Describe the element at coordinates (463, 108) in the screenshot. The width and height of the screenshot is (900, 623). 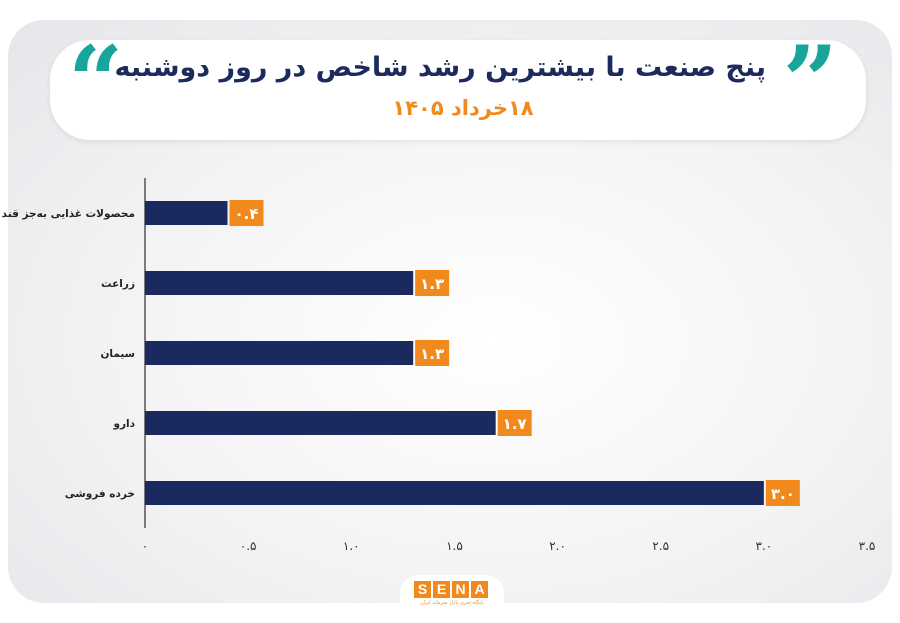
I see `chart-date: ۱۸خرداد ۱۴۰۵` at that location.